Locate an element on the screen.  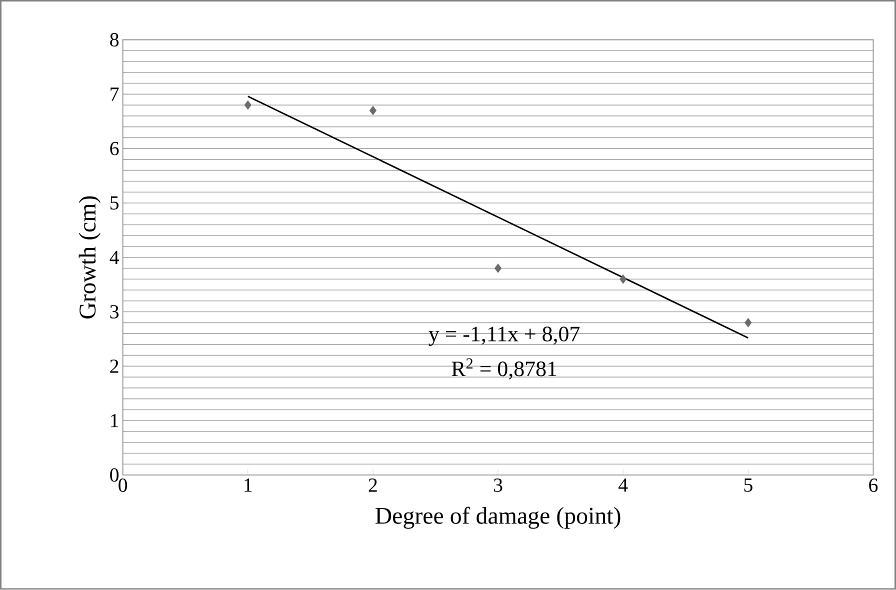
y-axis-title: Growth (cm) is located at coordinates (89, 257).